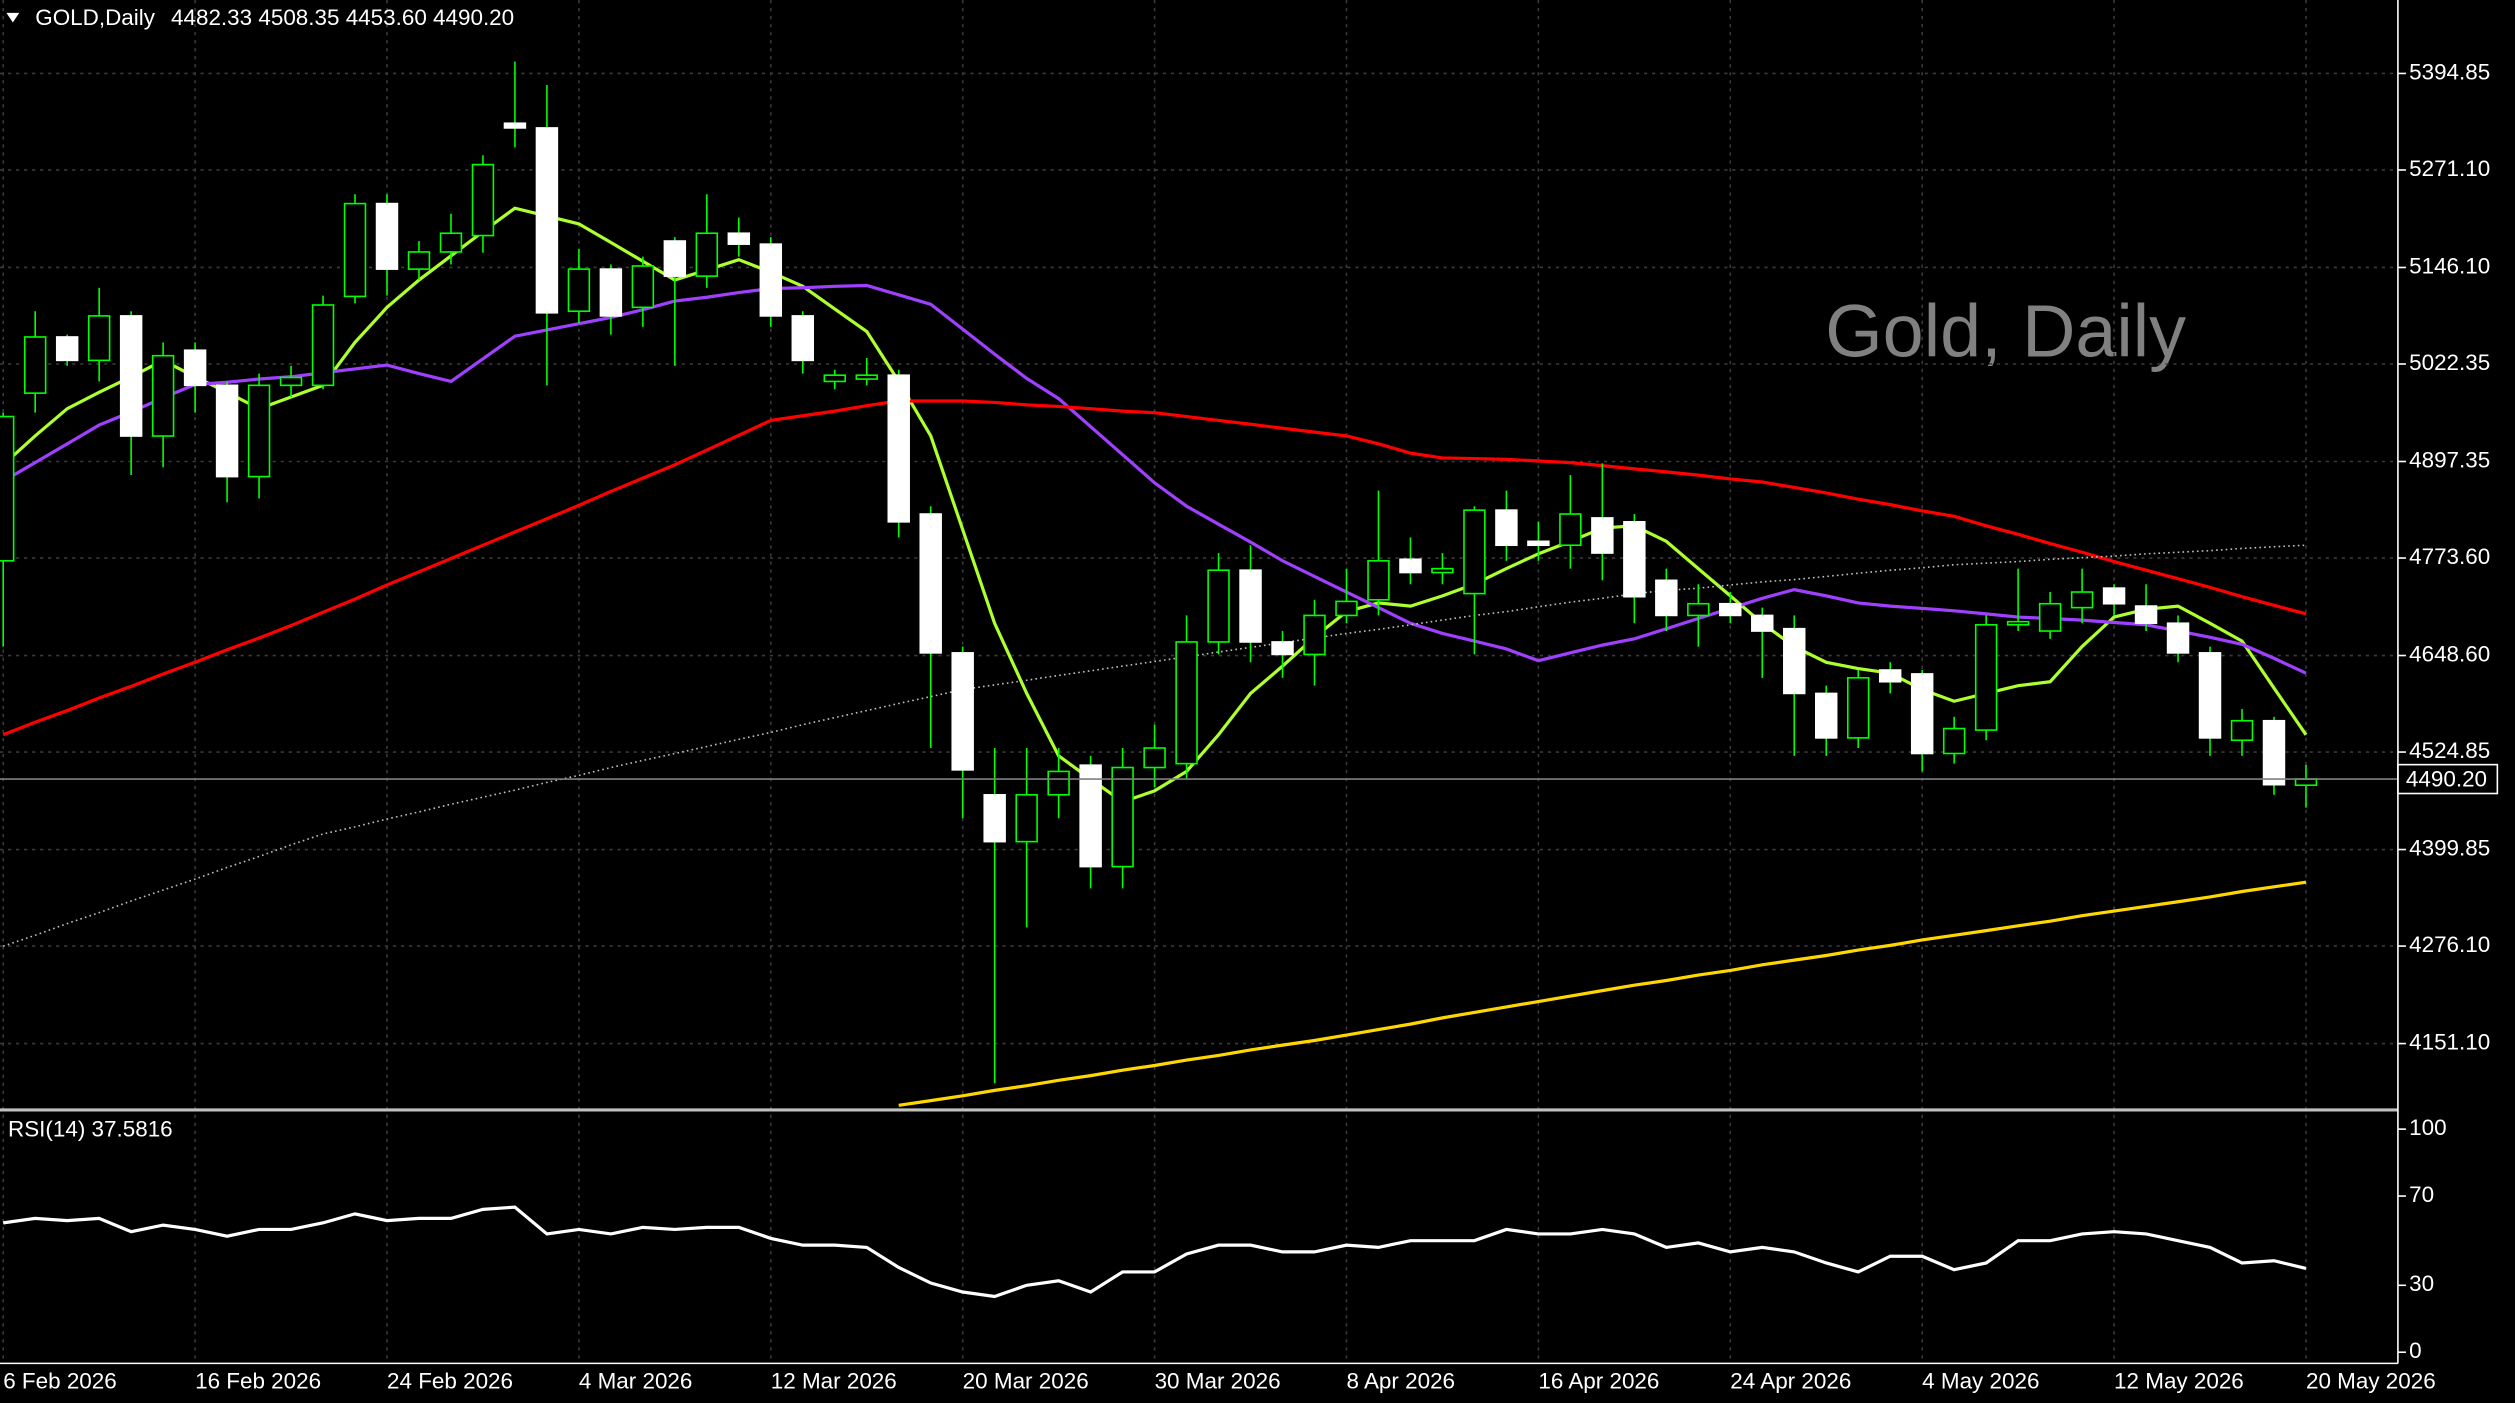  I want to click on x-tick-label: 20 May 2026, so click(2371, 1381).